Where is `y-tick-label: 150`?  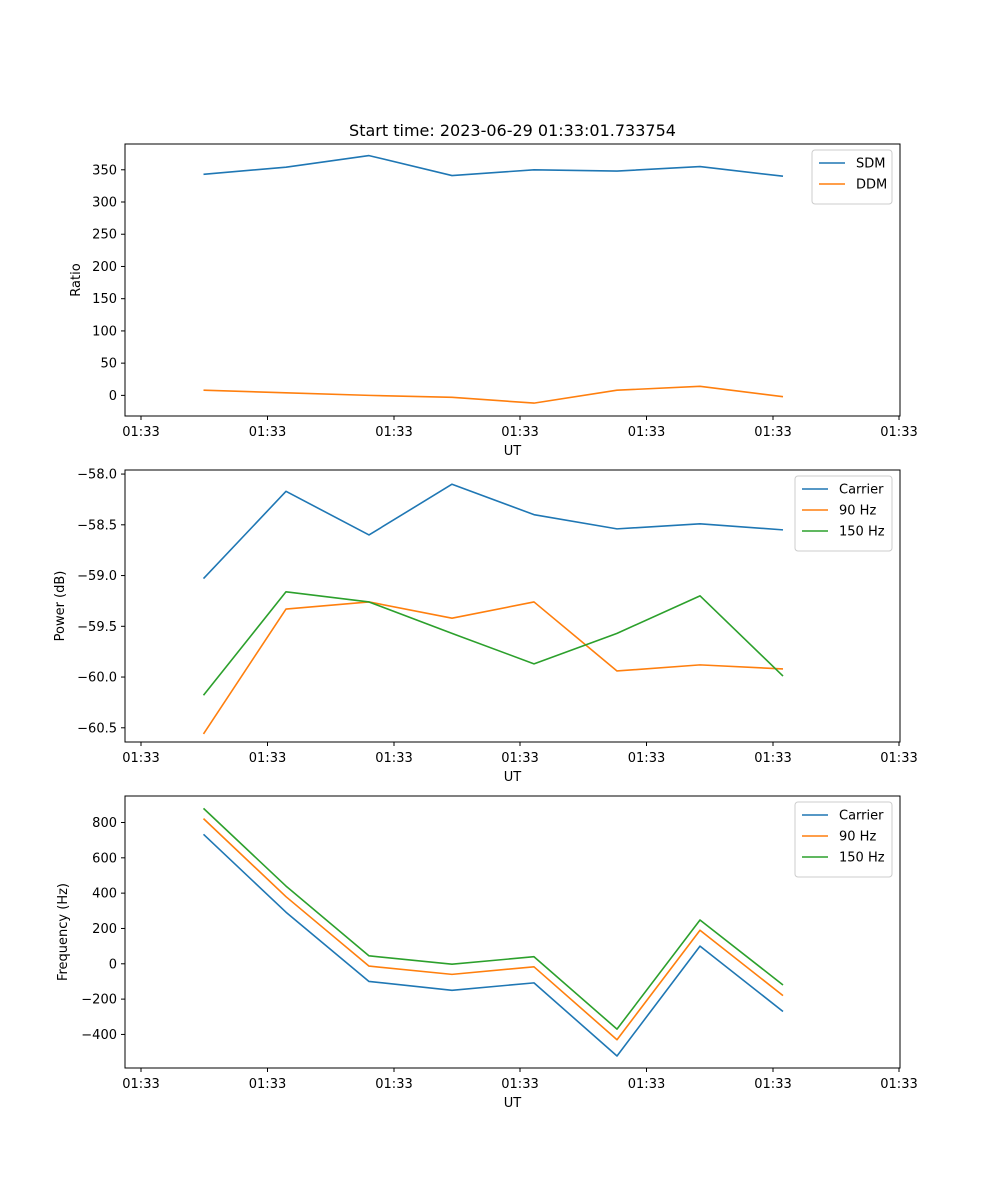 y-tick-label: 150 is located at coordinates (104, 299).